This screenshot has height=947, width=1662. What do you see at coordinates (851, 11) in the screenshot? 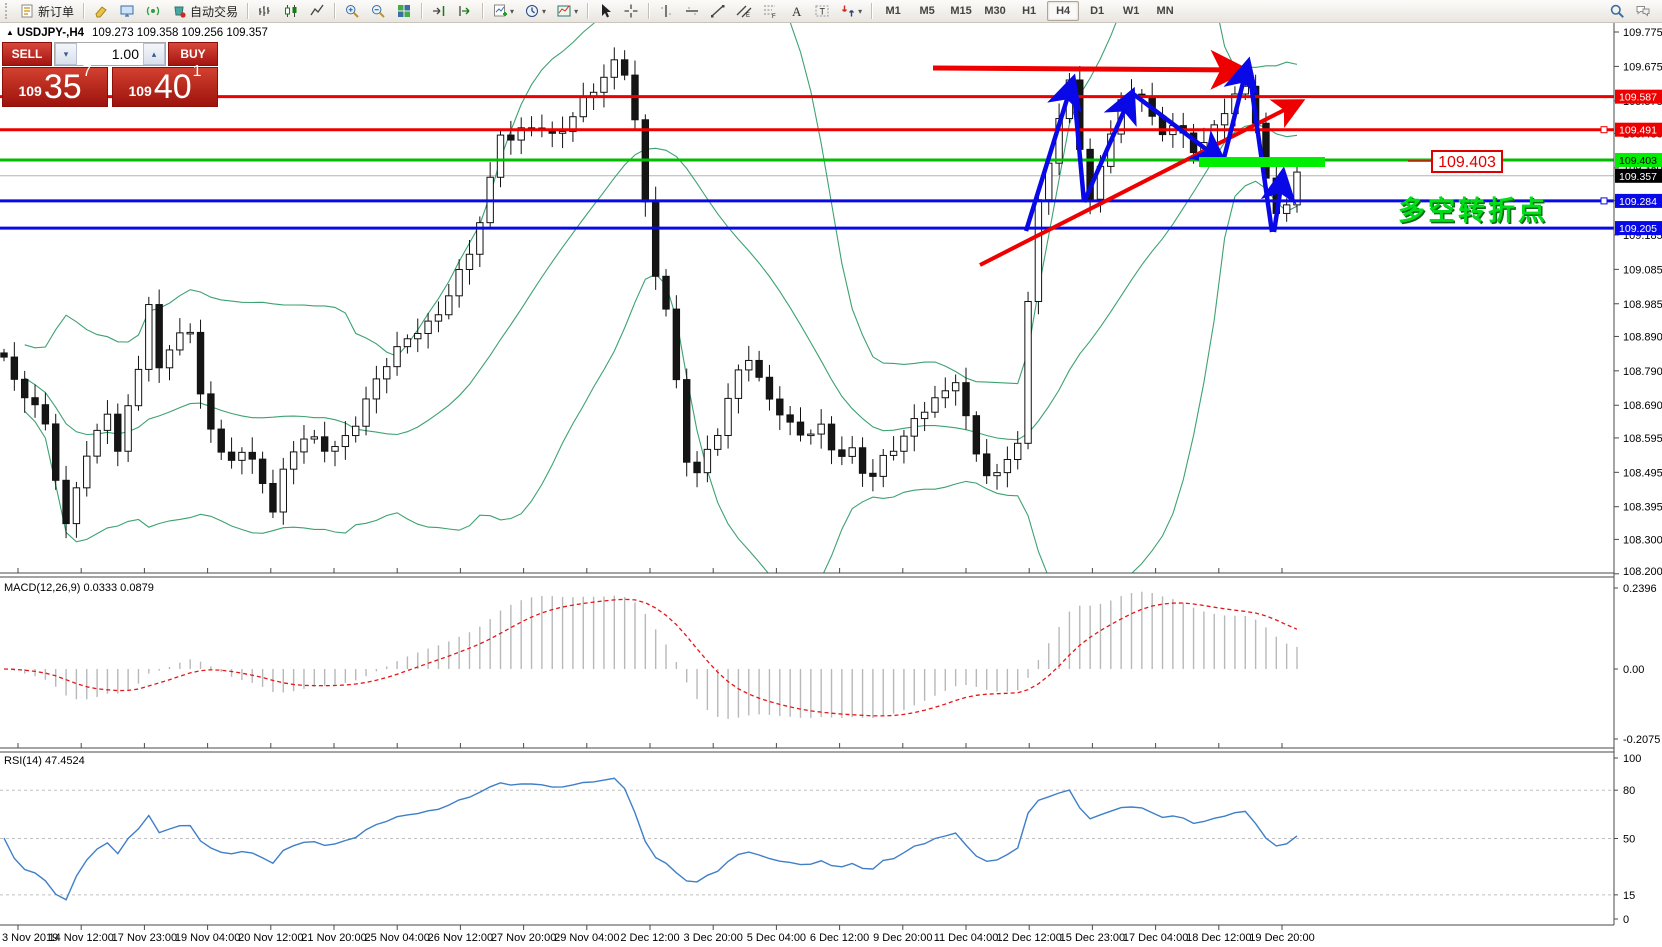
I see `arrows-button: ▾` at bounding box center [851, 11].